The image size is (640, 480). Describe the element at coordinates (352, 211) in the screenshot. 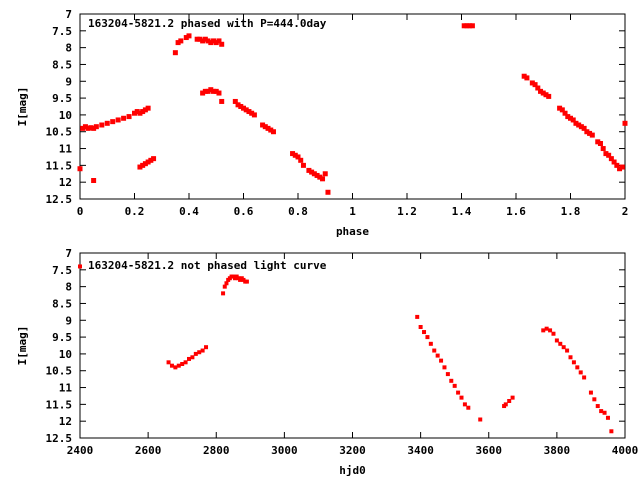

I see `chart0-x-tick-label: 1` at that location.